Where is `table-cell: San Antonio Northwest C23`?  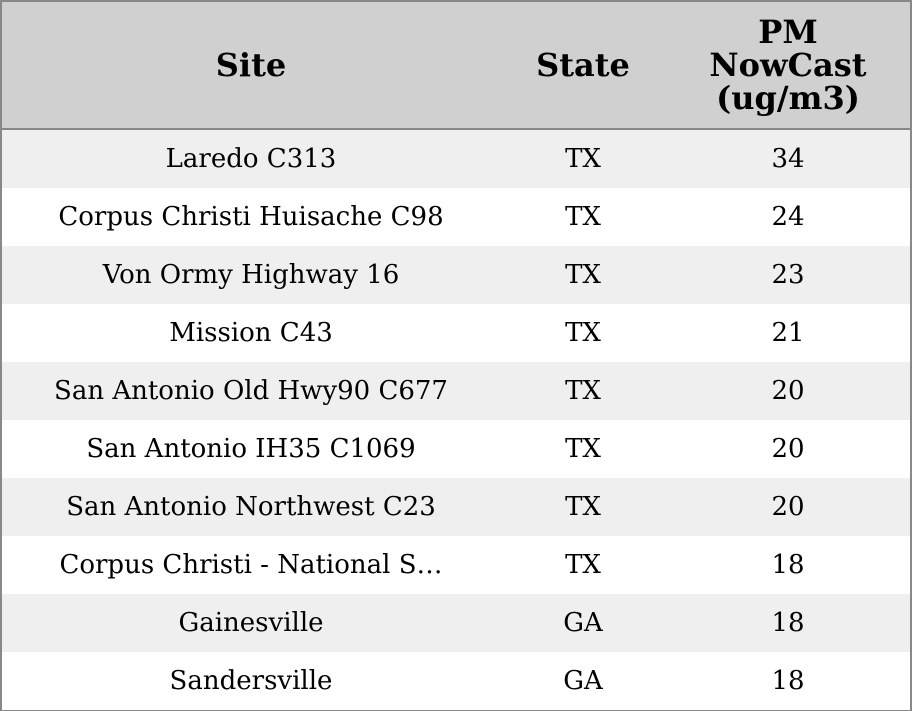 table-cell: San Antonio Northwest C23 is located at coordinates (251, 507).